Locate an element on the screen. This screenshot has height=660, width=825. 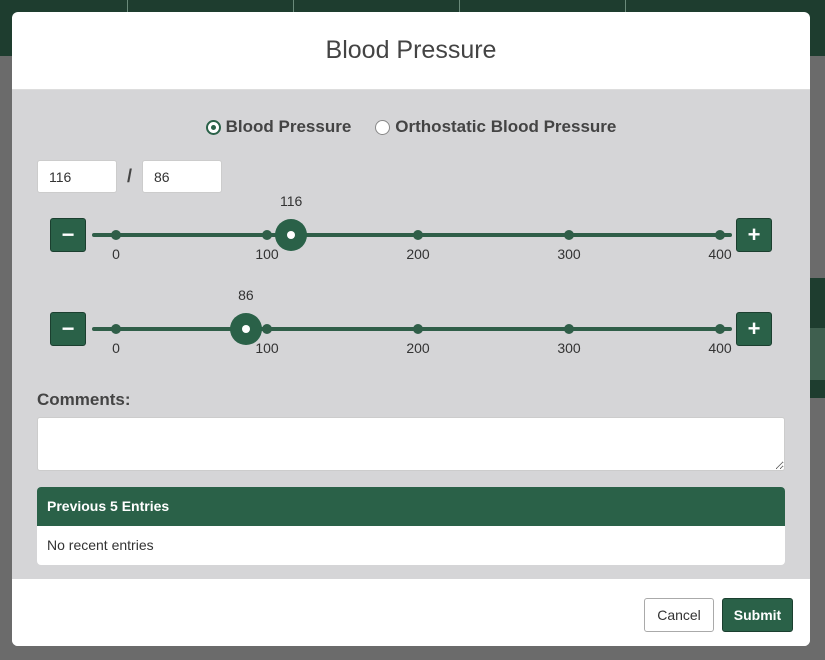
submit-button: Submit is located at coordinates (757, 615).